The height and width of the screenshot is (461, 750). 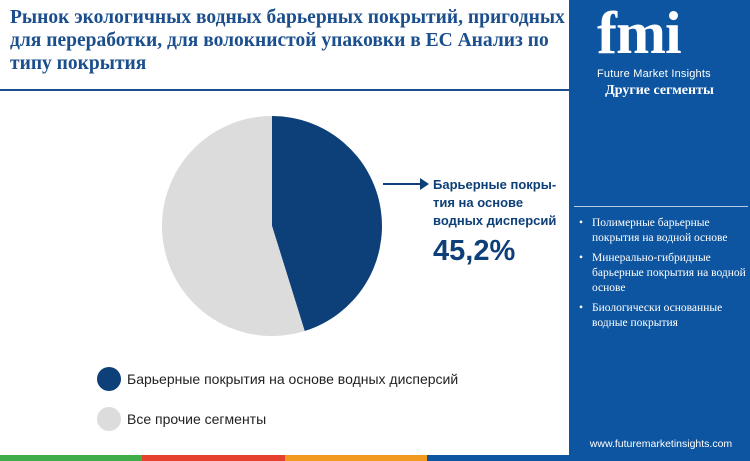 I want to click on logo-text: fmi, so click(x=639, y=33).